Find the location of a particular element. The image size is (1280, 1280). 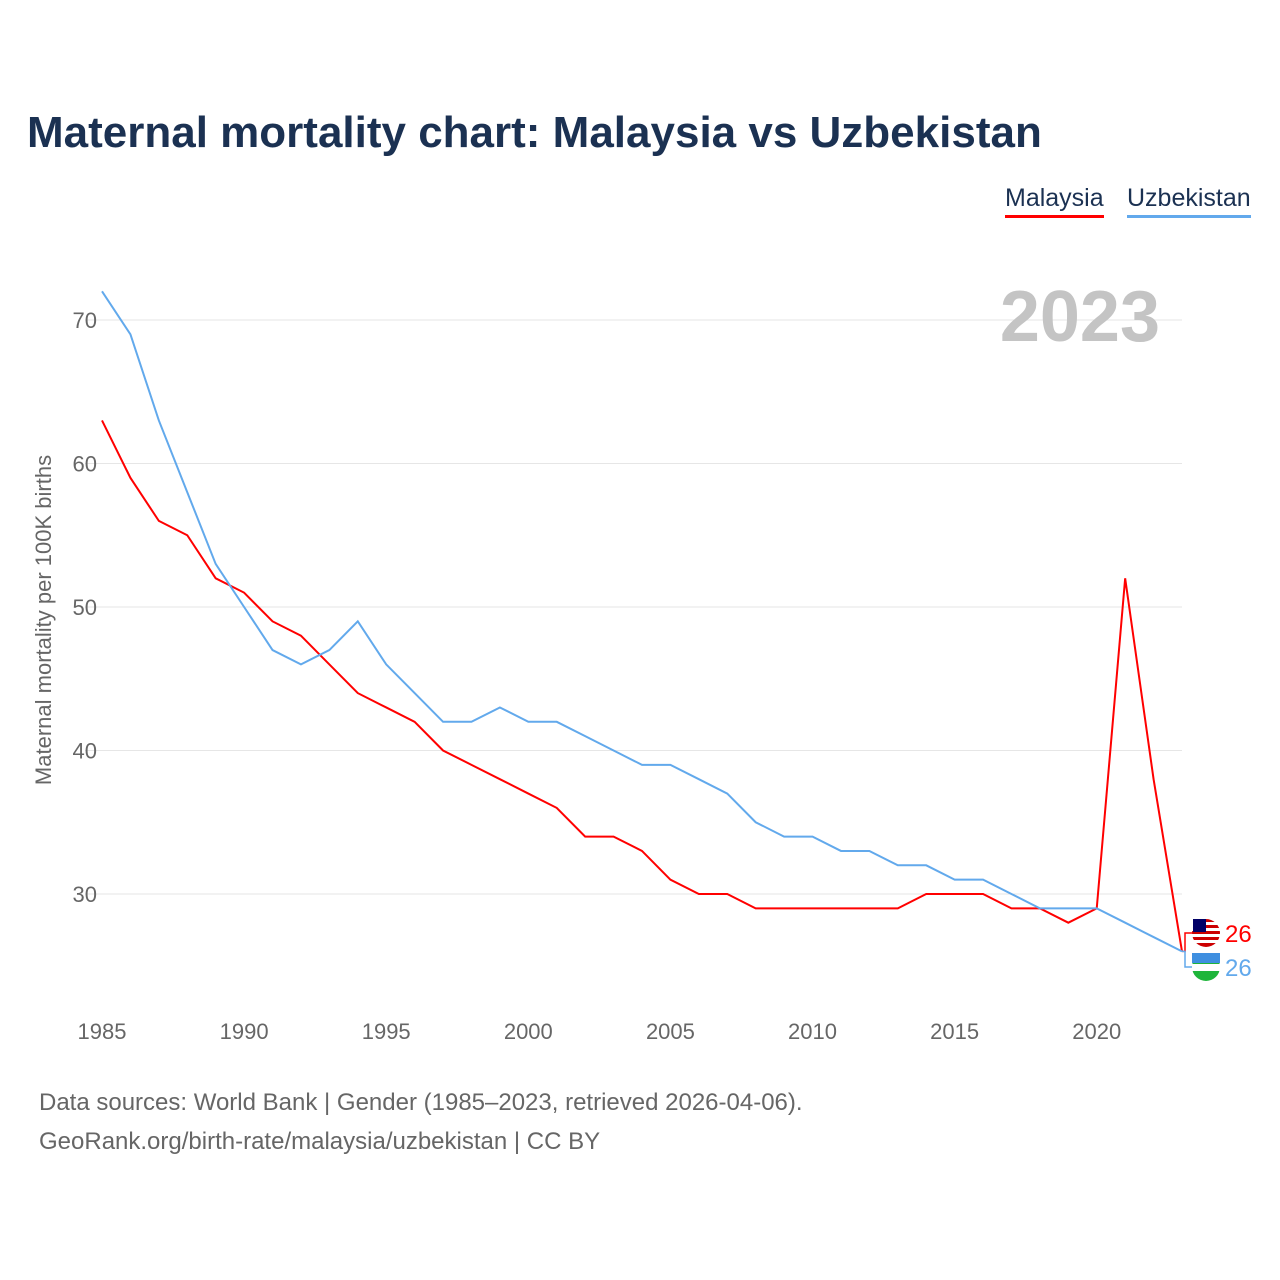

x-tick-label: 1985 is located at coordinates (102, 1031).